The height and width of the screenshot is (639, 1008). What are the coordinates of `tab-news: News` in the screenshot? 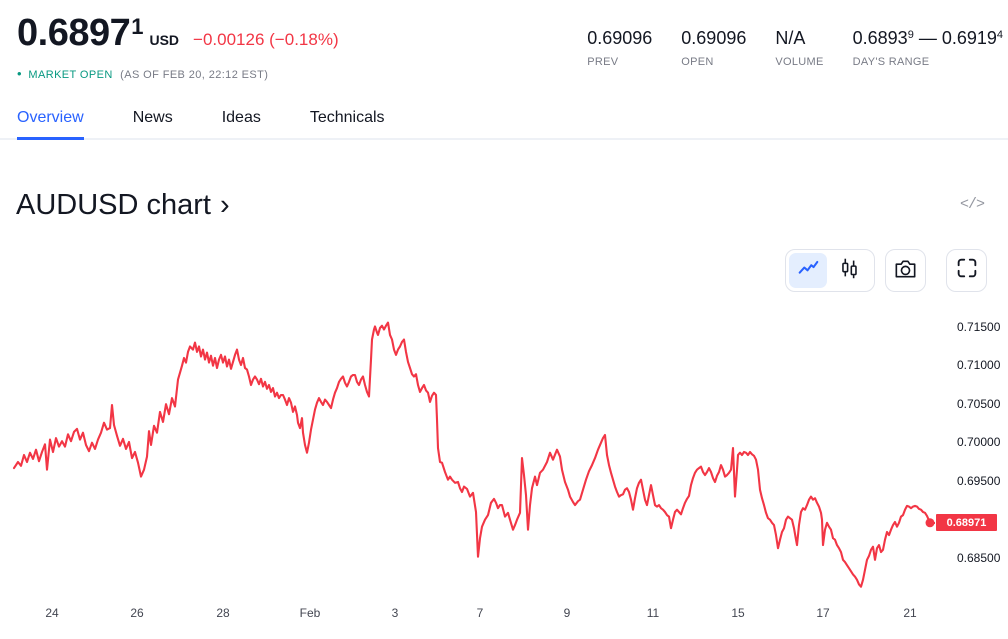 It's located at (152, 117).